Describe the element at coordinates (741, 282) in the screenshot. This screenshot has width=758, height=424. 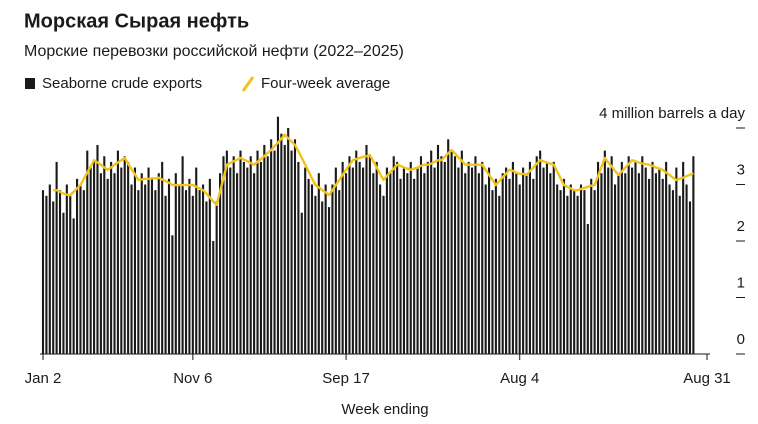
I see `y-tick-label: 1` at that location.